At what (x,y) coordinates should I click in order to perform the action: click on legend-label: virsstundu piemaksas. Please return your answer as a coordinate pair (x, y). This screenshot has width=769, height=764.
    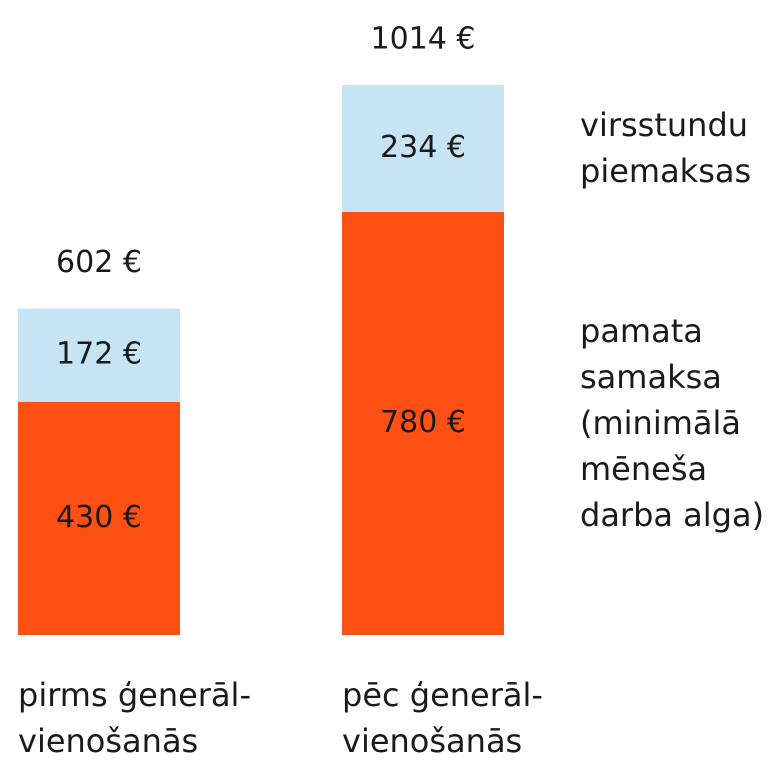
    Looking at the image, I should click on (666, 148).